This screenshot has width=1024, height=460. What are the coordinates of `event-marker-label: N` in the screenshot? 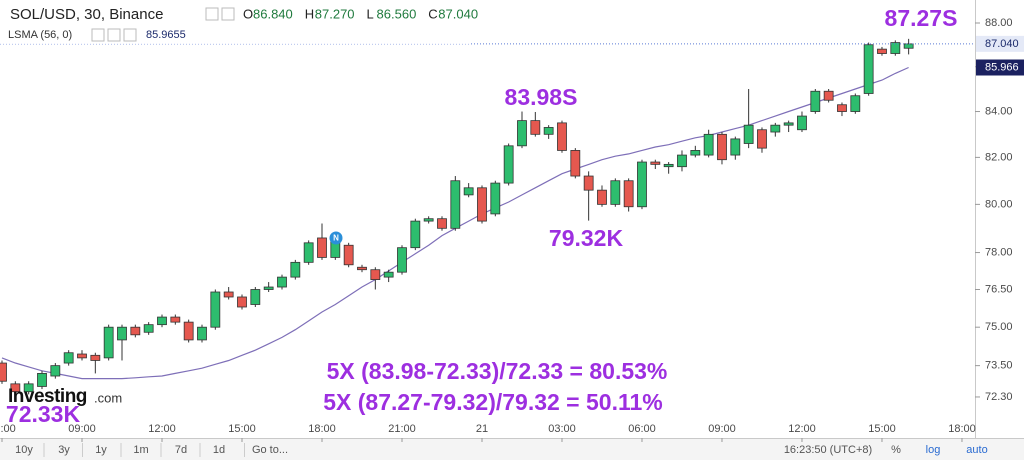 It's located at (336, 238).